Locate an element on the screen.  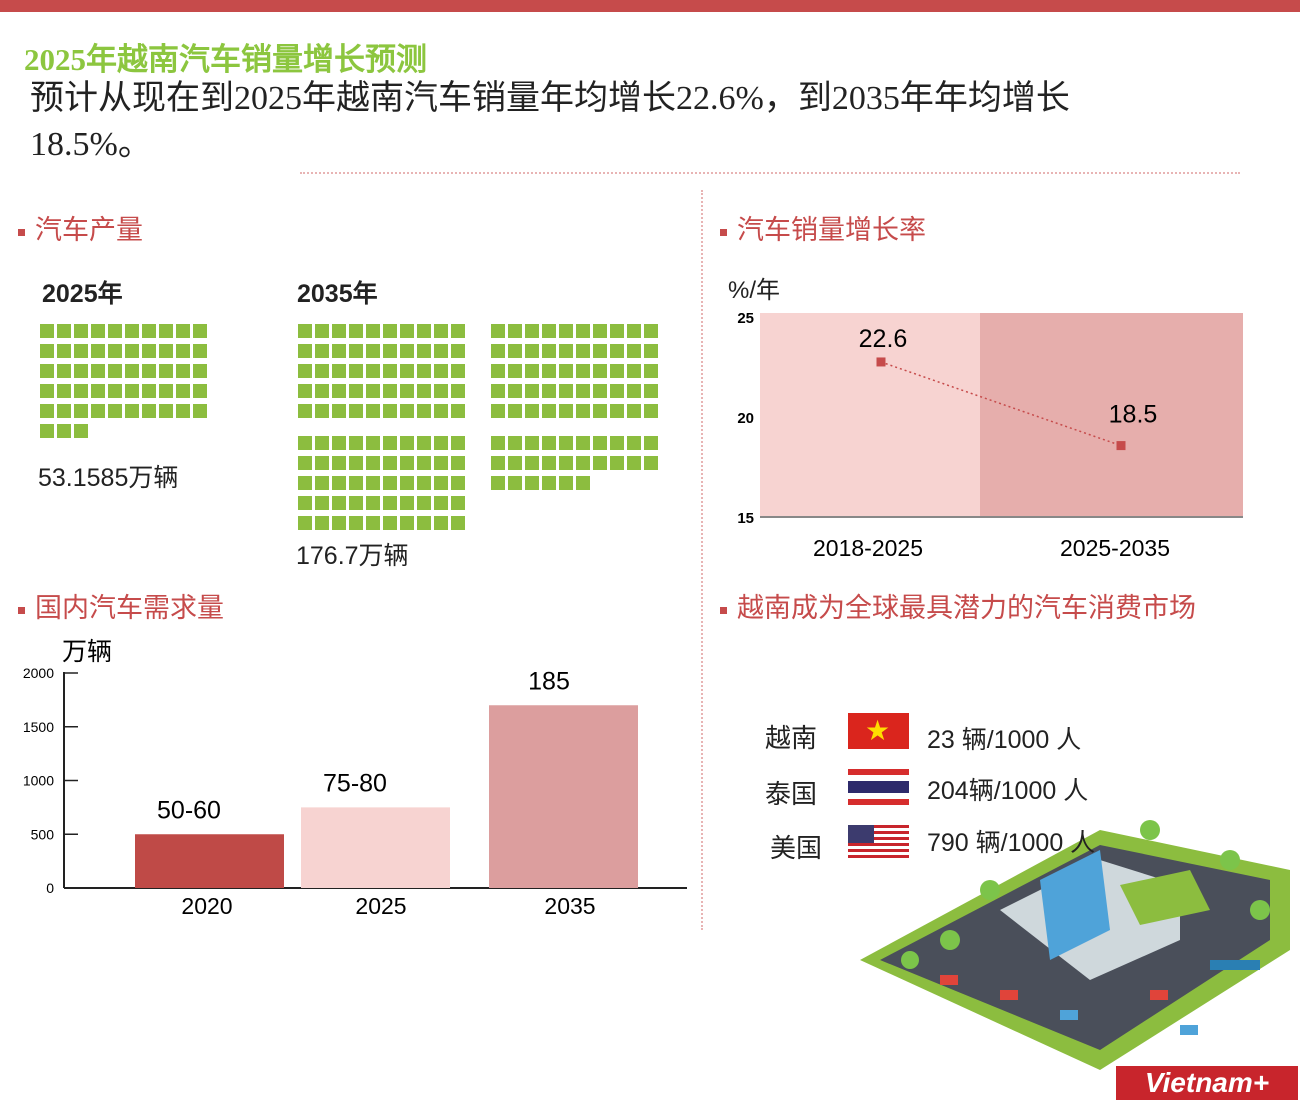
y-axis-label: 万辆 is located at coordinates (87, 652).